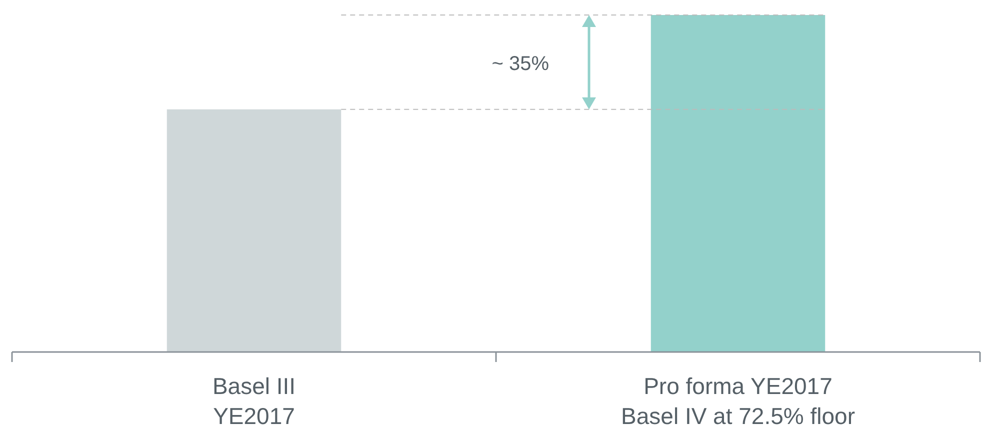 Image resolution: width=984 pixels, height=435 pixels. Describe the element at coordinates (254, 401) in the screenshot. I see `x-tick-label: Basel III YE2017` at that location.